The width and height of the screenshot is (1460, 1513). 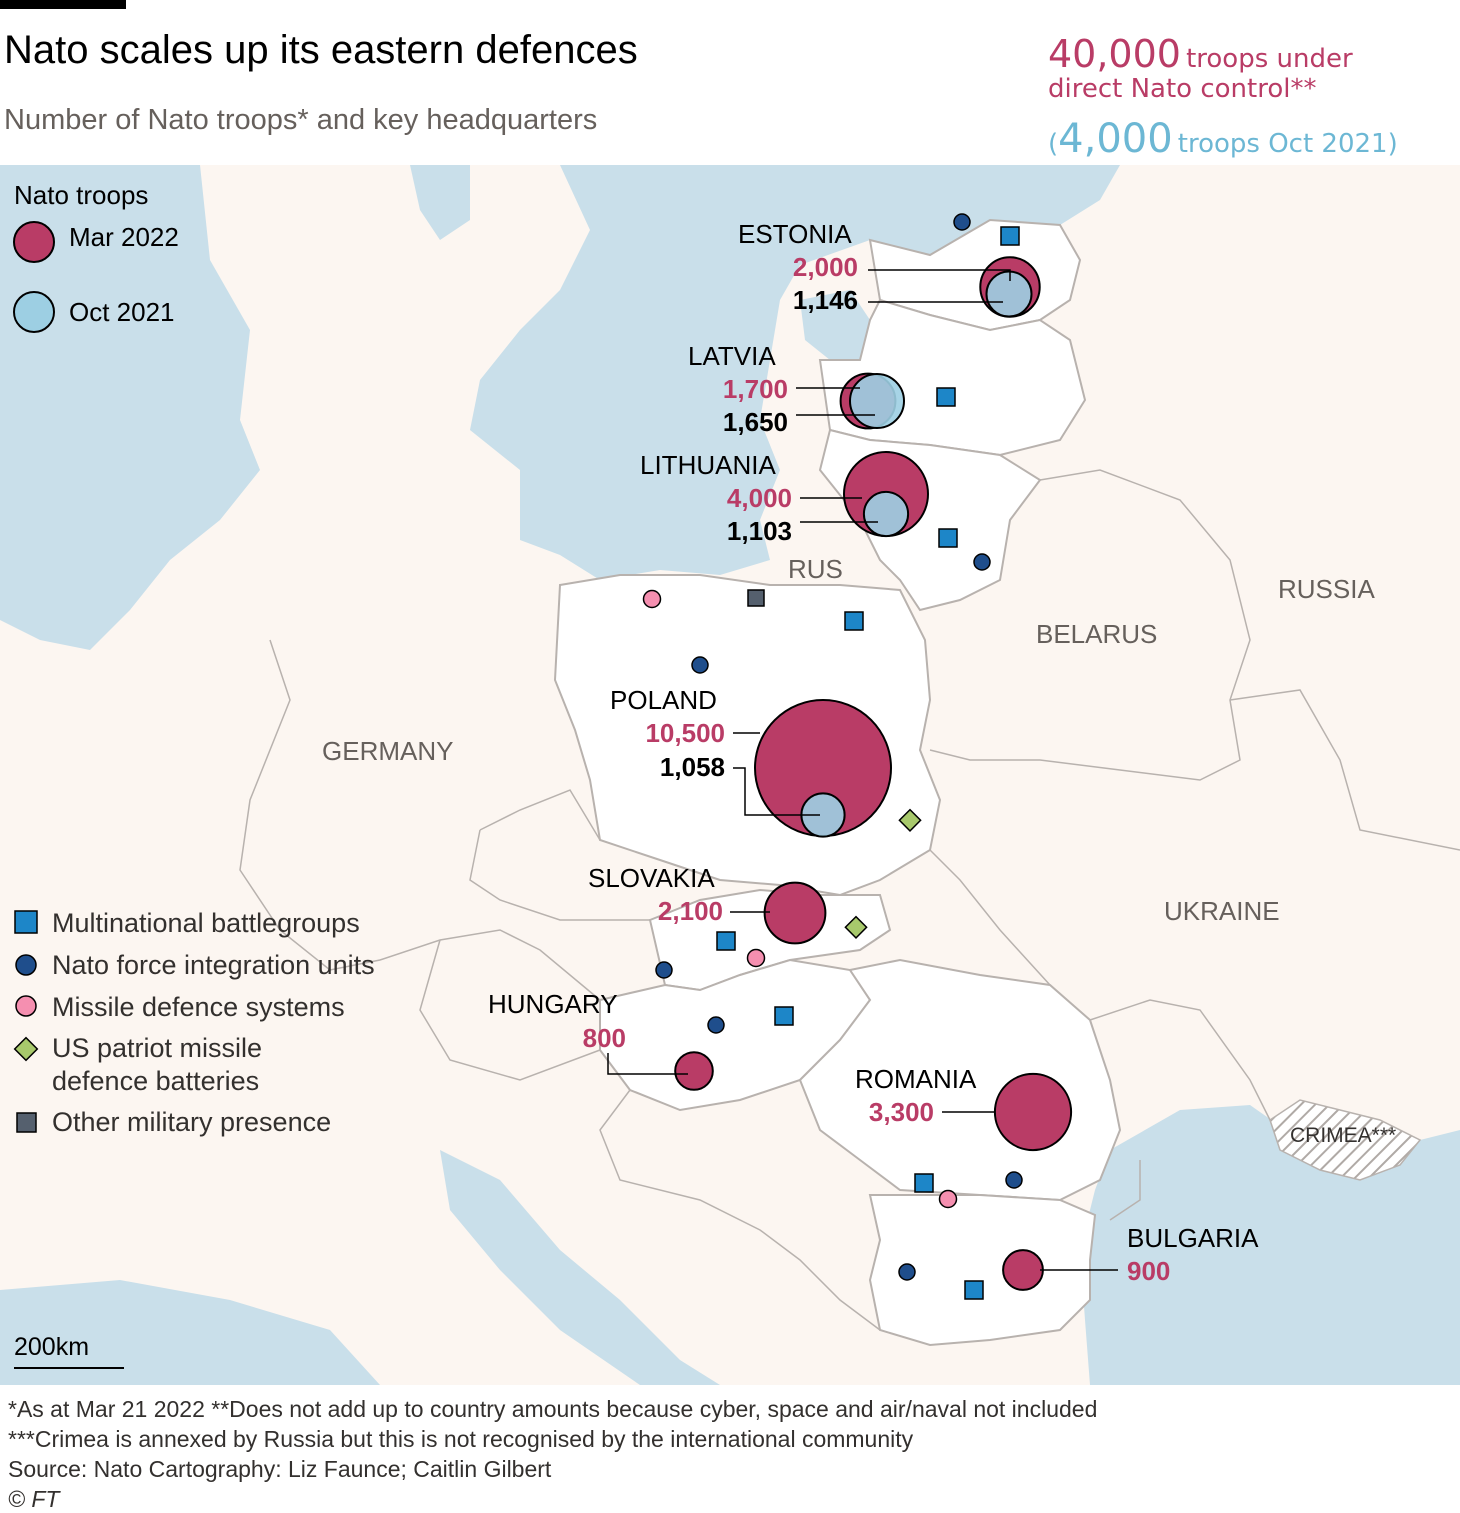 What do you see at coordinates (886, 514) in the screenshot?
I see `lithuania-oct-bubble` at bounding box center [886, 514].